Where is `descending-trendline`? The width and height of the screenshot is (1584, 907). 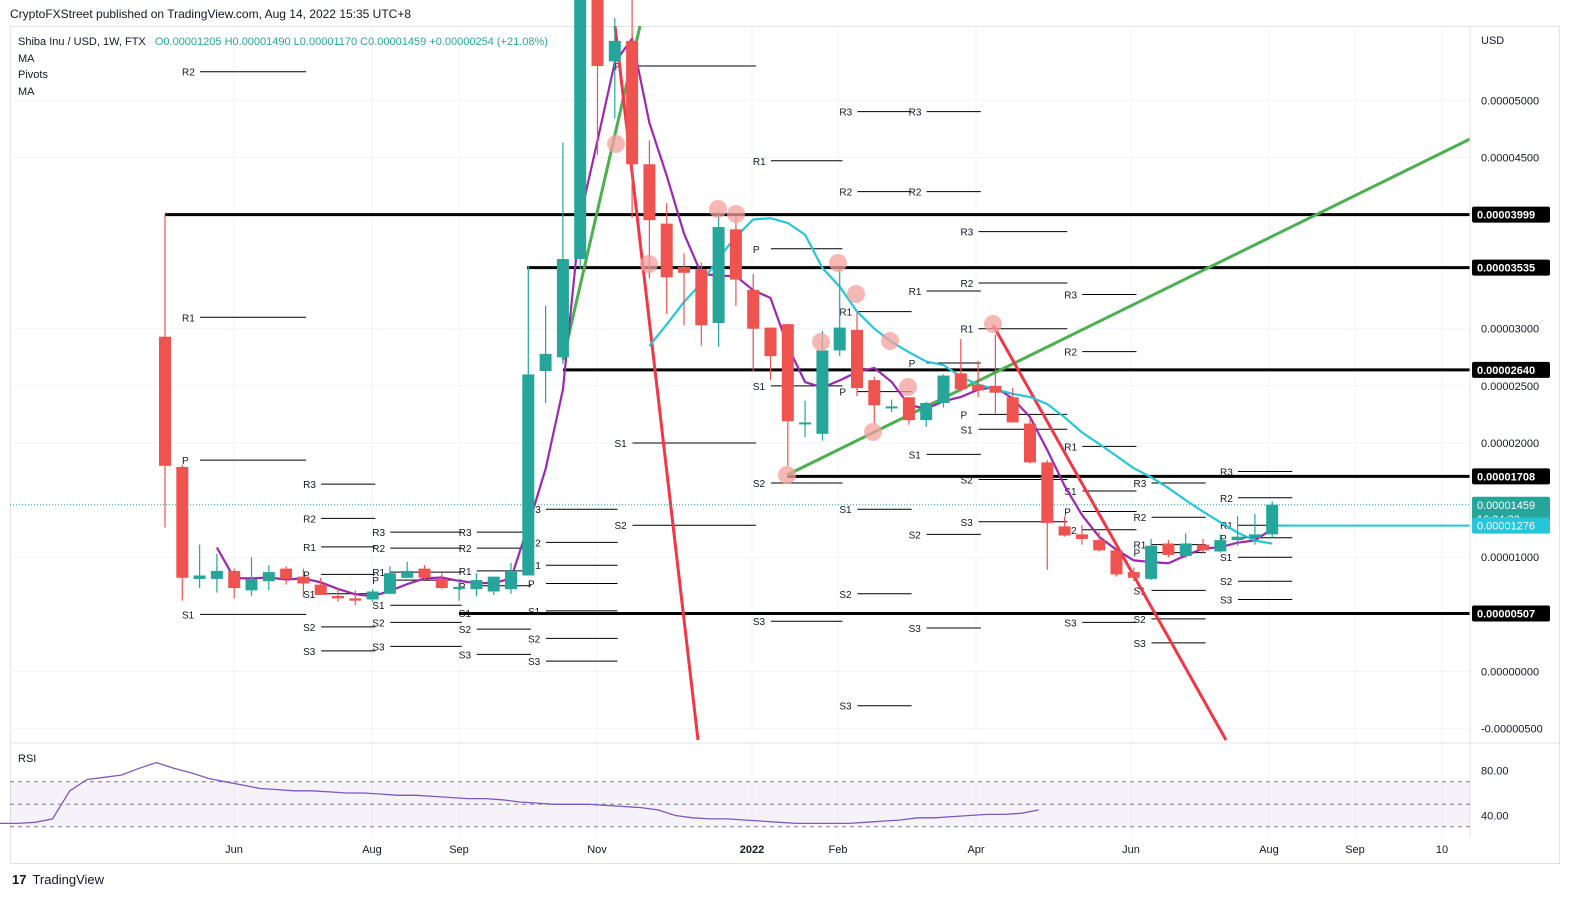
descending-trendline is located at coordinates (1109, 532).